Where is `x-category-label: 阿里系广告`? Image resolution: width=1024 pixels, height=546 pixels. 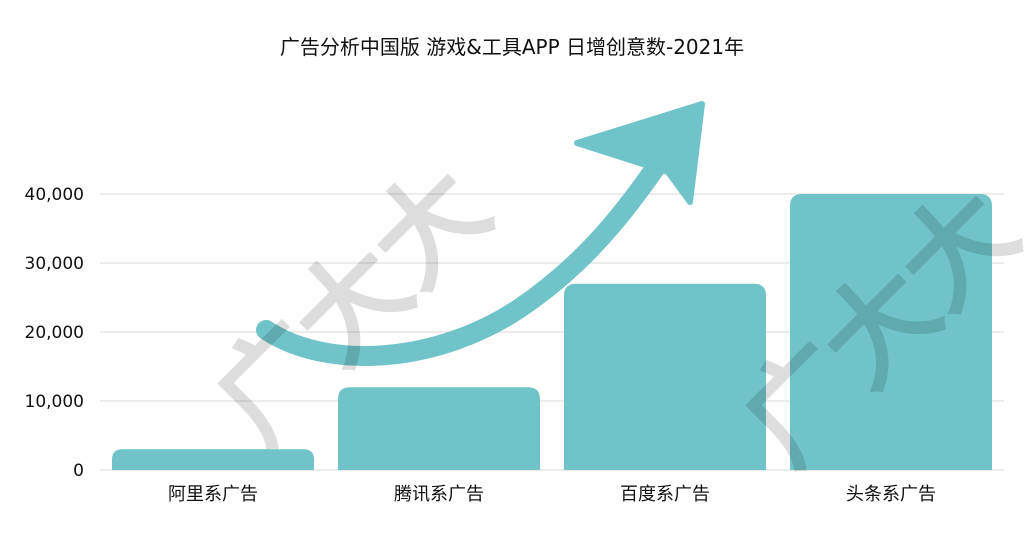 x-category-label: 阿里系广告 is located at coordinates (213, 494).